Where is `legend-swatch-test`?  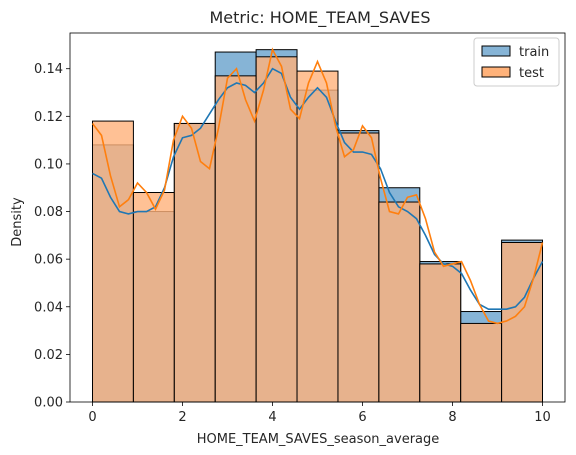 legend-swatch-test is located at coordinates (496, 72).